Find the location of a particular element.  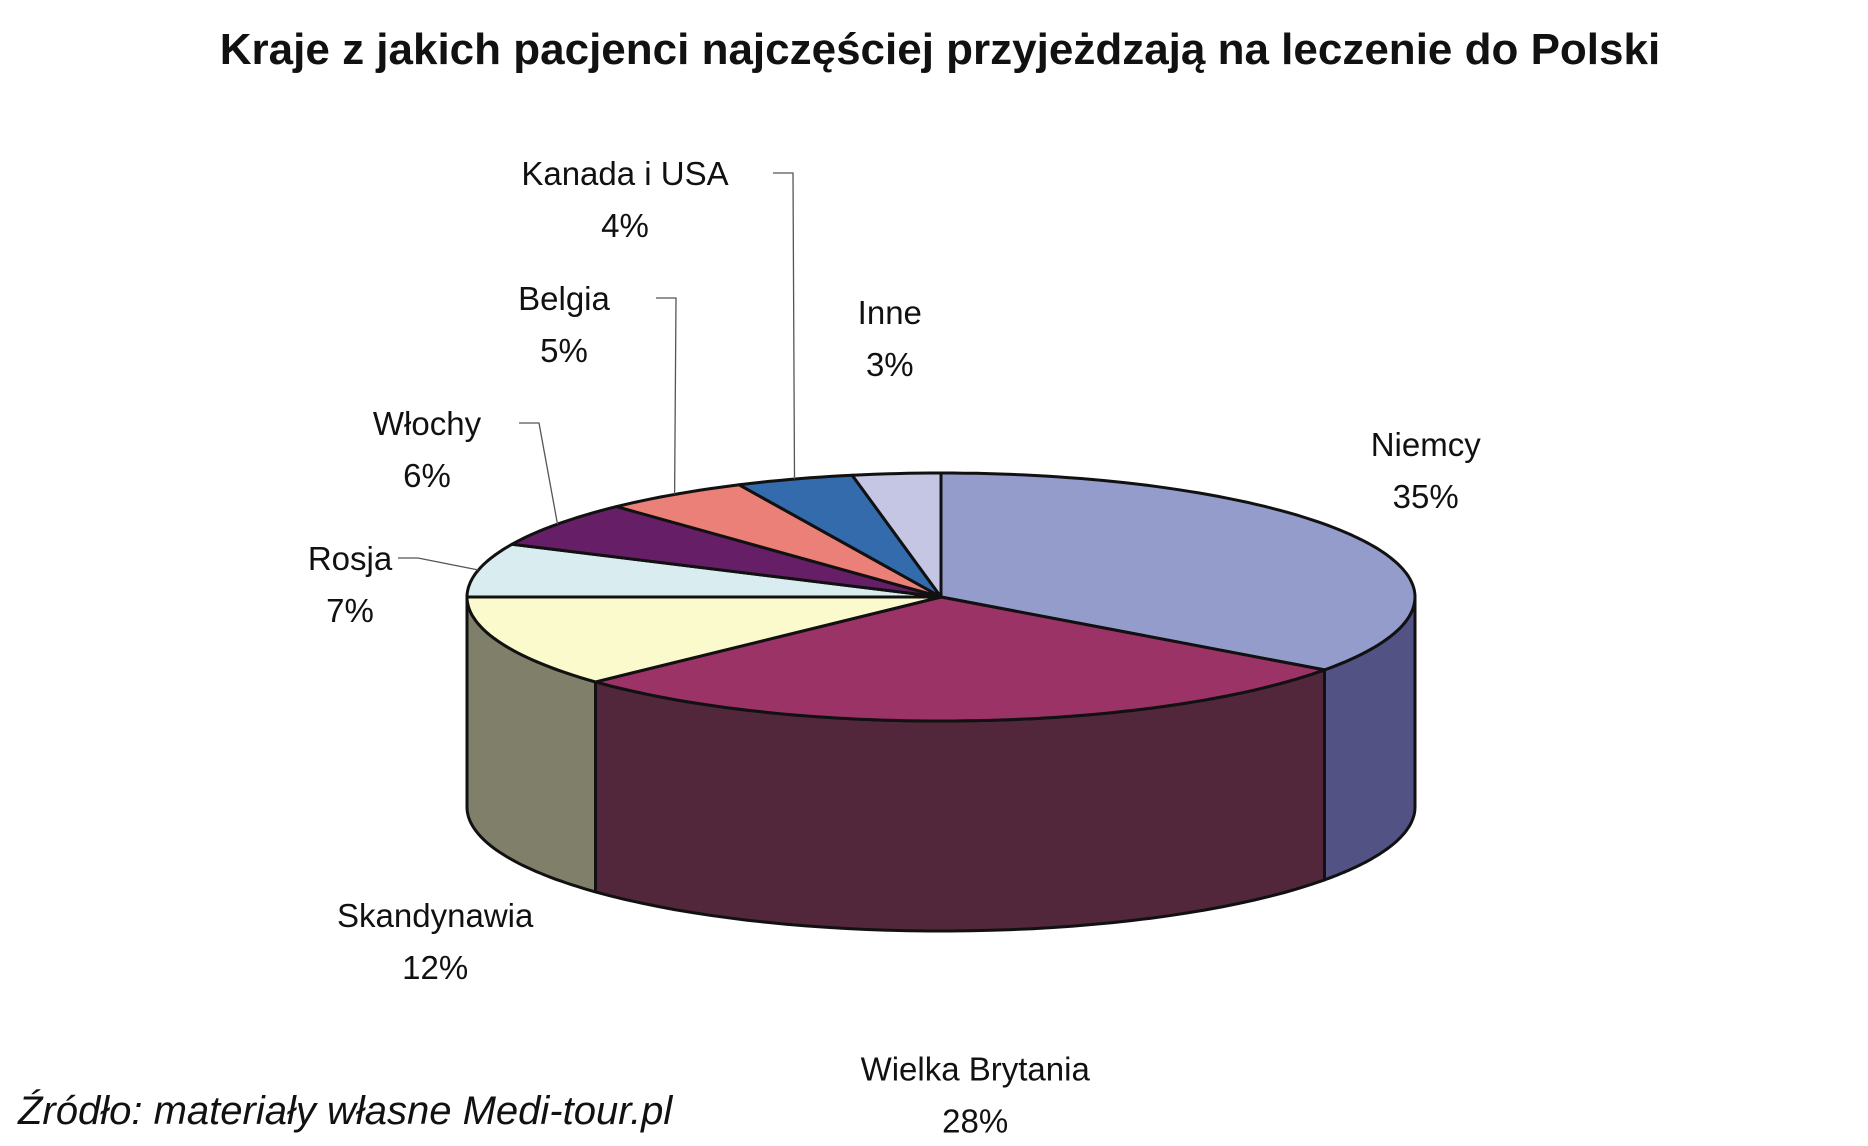

leader-line-wlochy is located at coordinates (539, 473).